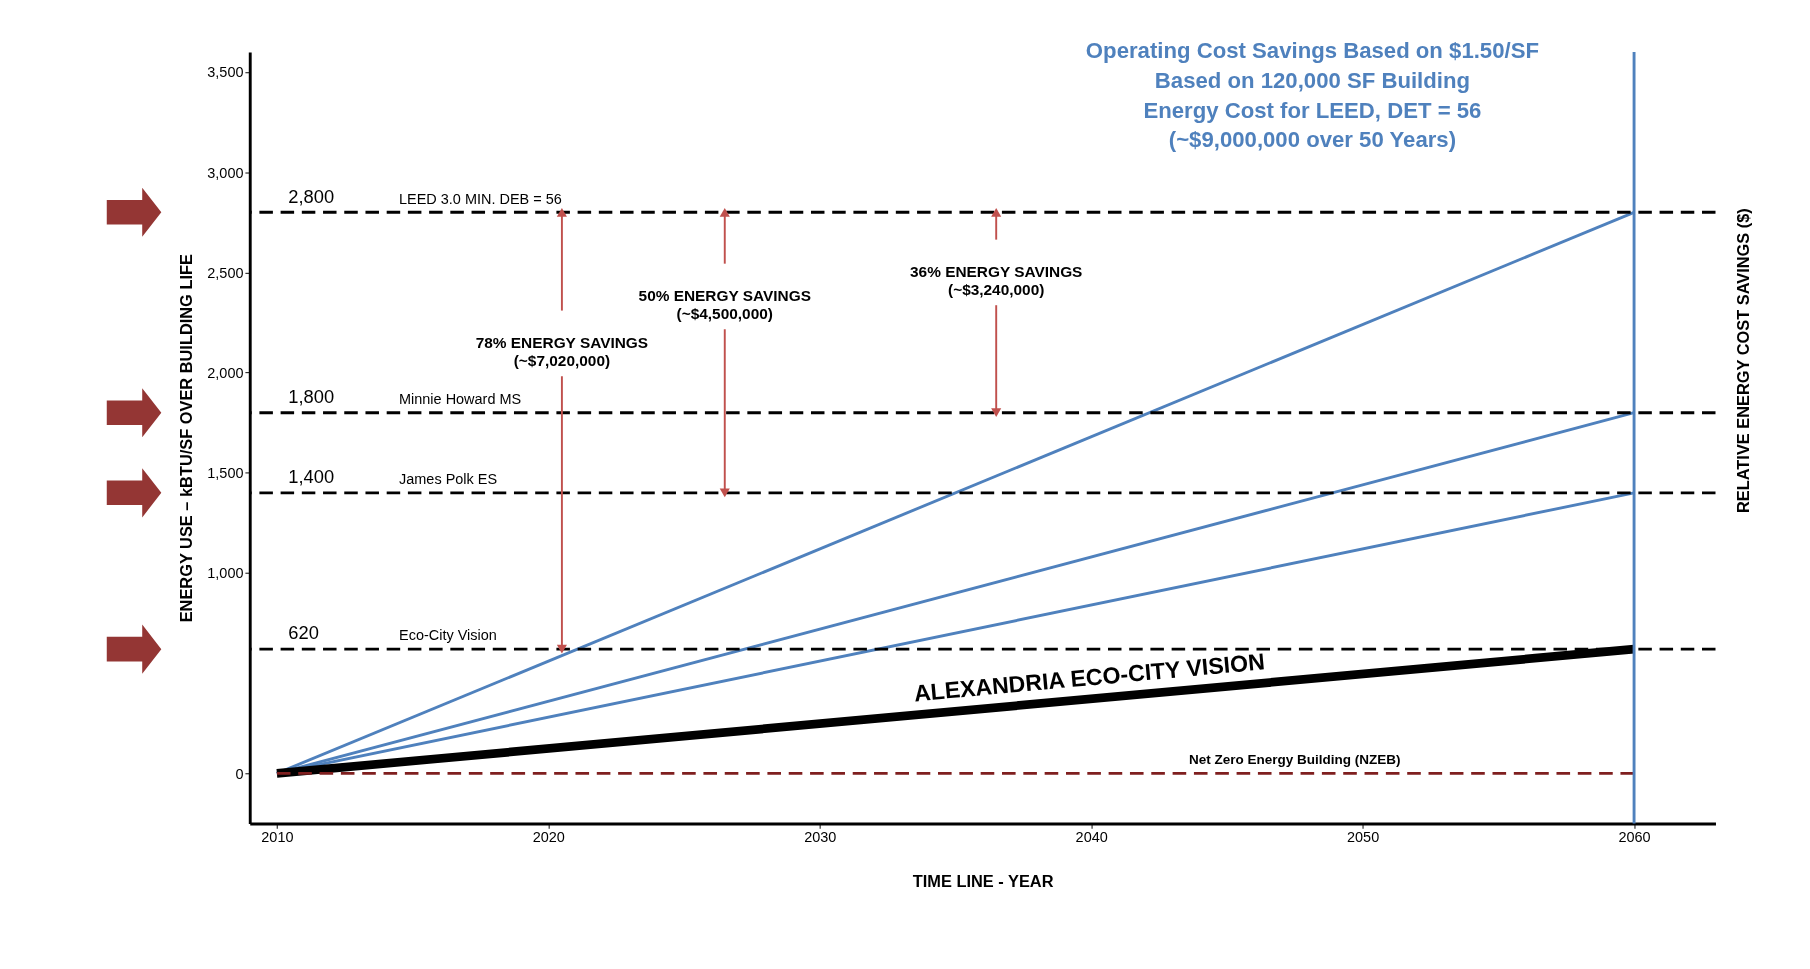 This screenshot has height=969, width=1810. I want to click on y-tick-label: 1,000, so click(225, 573).